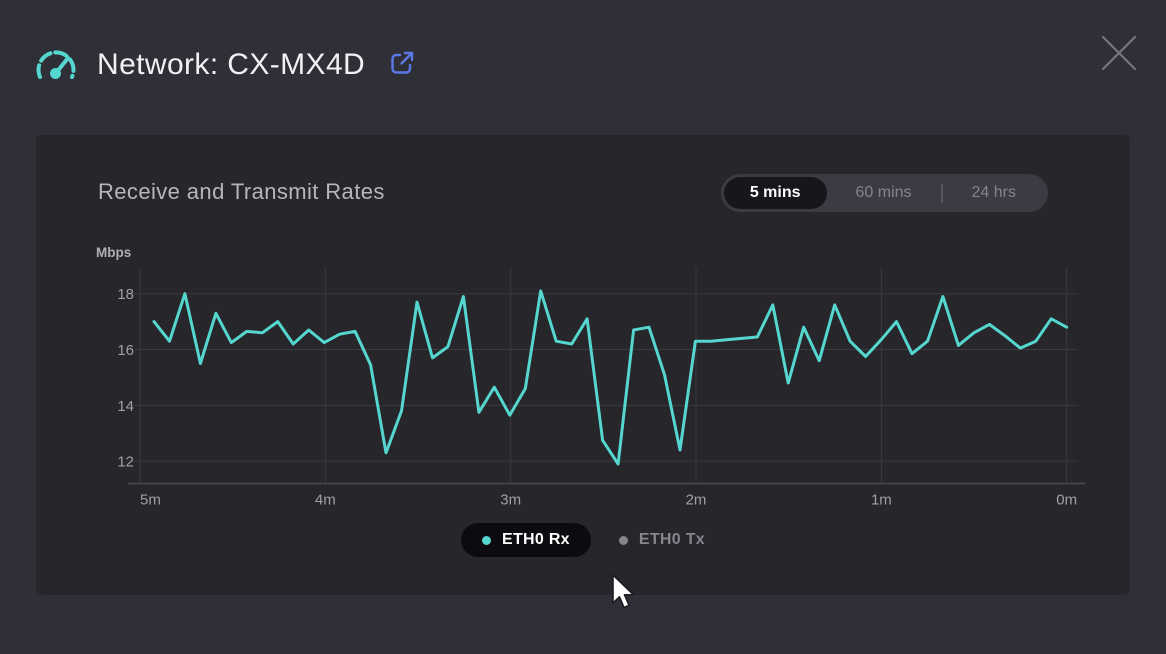  What do you see at coordinates (535, 539) in the screenshot?
I see `legend-eth0-rx-label: ETH0 Rx` at bounding box center [535, 539].